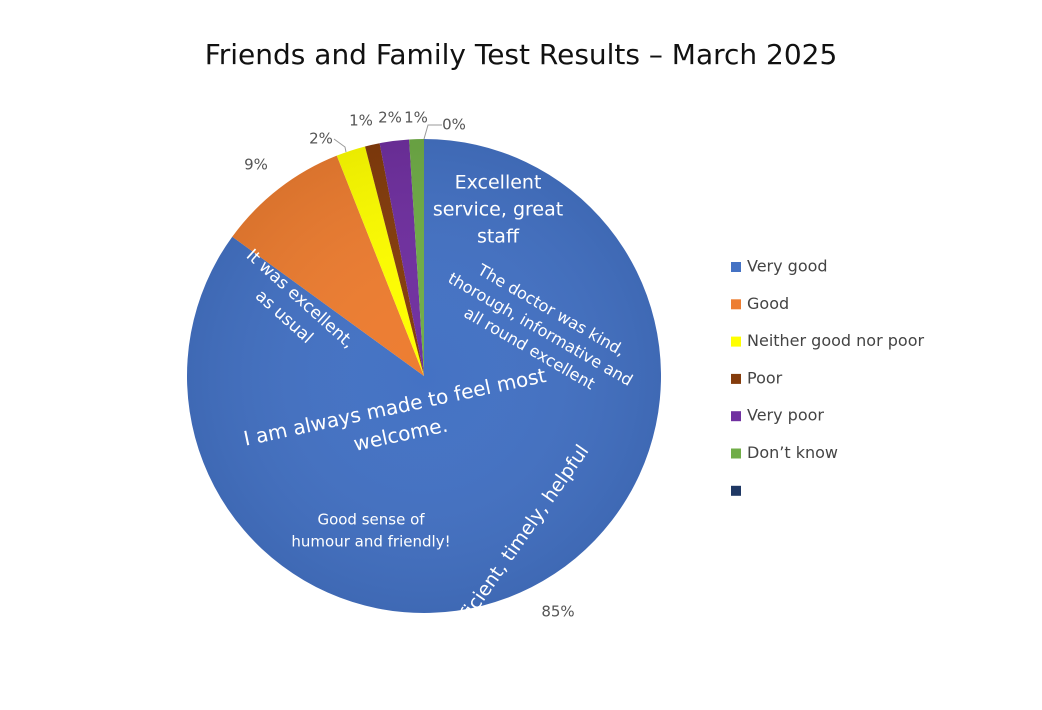 The width and height of the screenshot is (1042, 710). Describe the element at coordinates (785, 415) in the screenshot. I see `legend-label: Very poor` at that location.